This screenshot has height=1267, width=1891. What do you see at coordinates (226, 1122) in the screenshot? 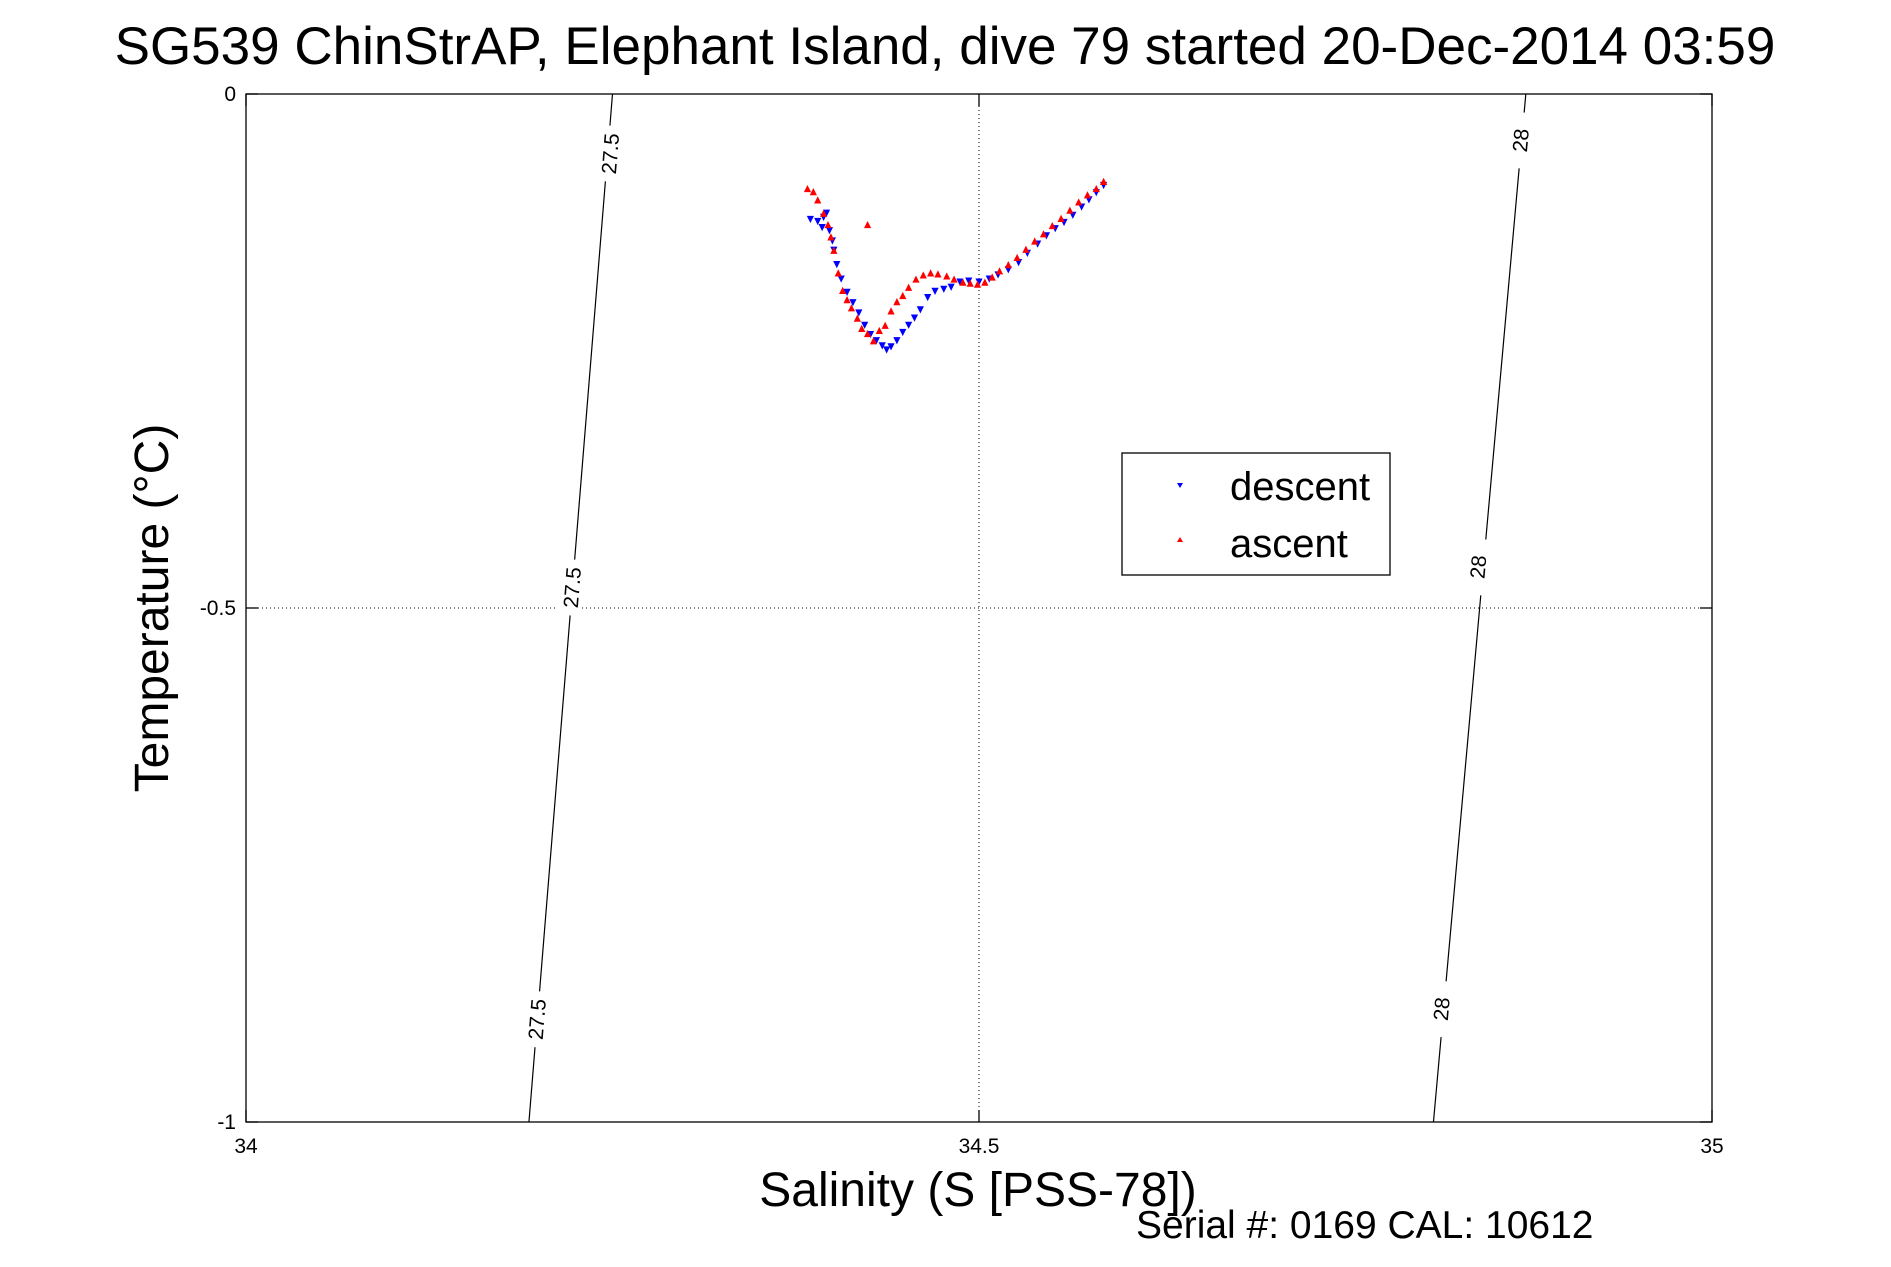
I see `y-tick-label: -1` at bounding box center [226, 1122].